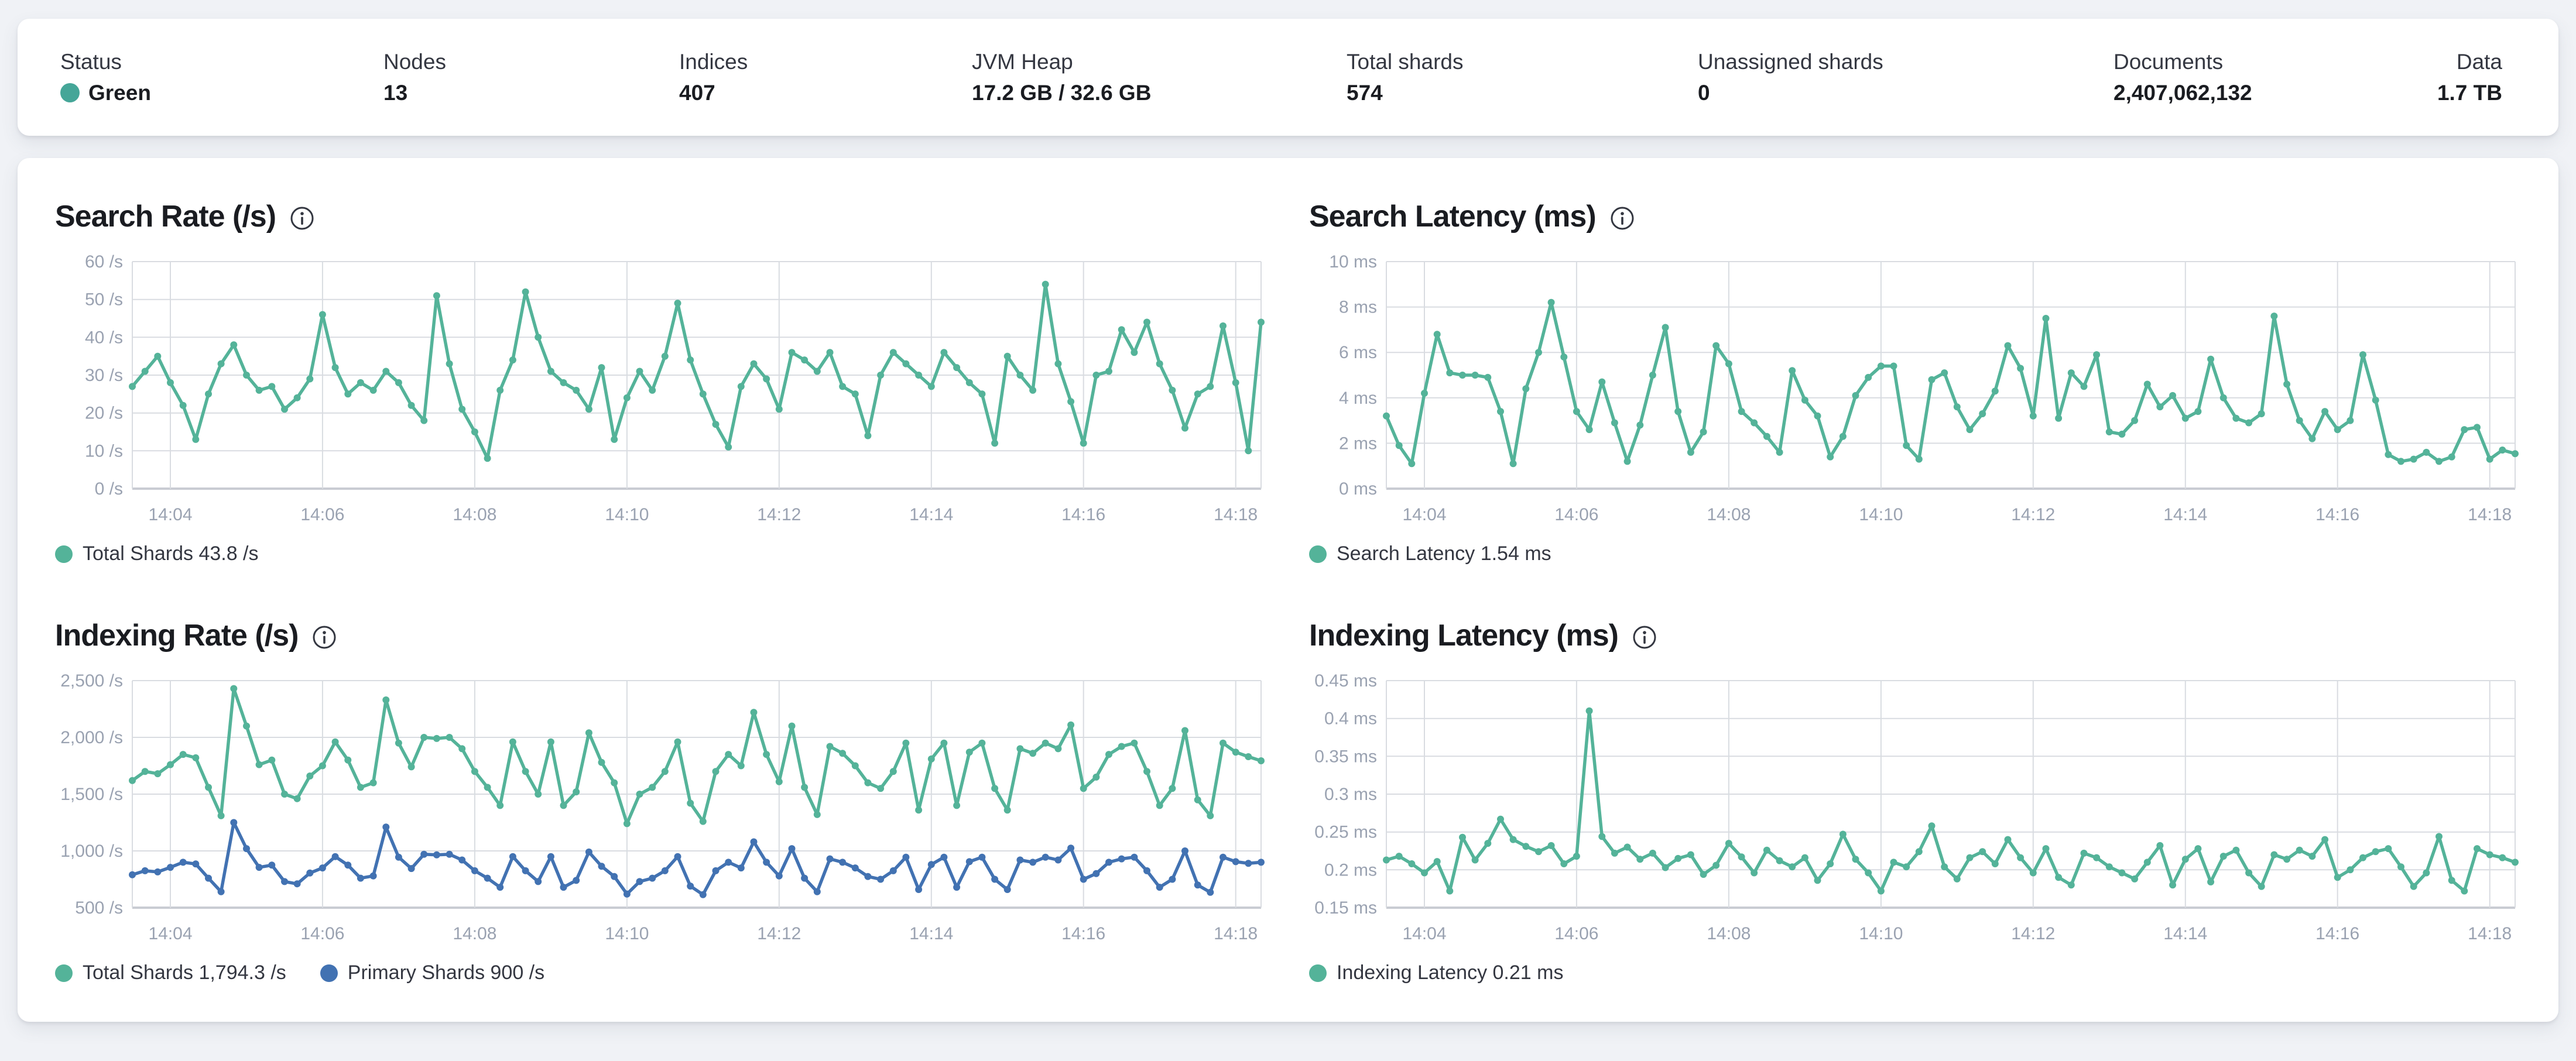 This screenshot has height=1061, width=2576. I want to click on svg-text: 0.3 ms, so click(1350, 794).